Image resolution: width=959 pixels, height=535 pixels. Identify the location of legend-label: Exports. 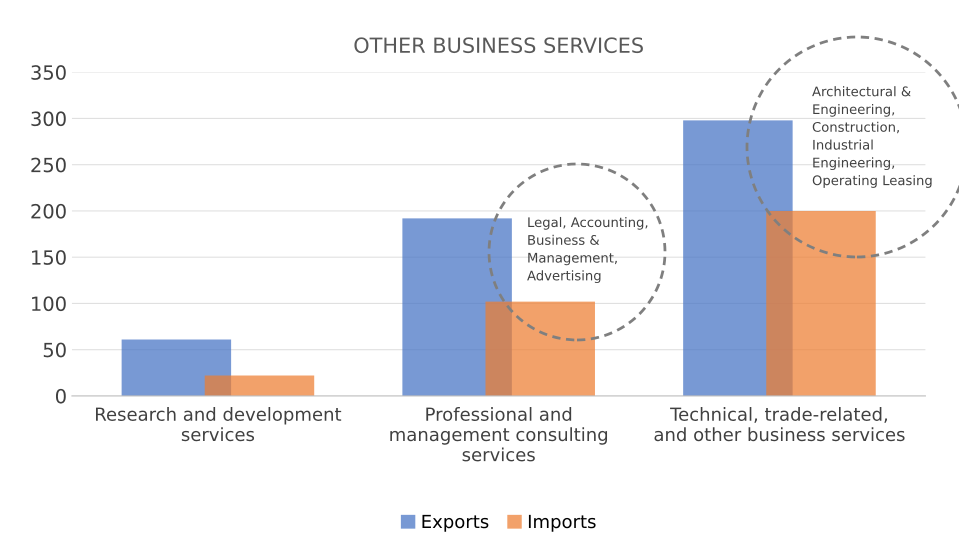
(455, 523).